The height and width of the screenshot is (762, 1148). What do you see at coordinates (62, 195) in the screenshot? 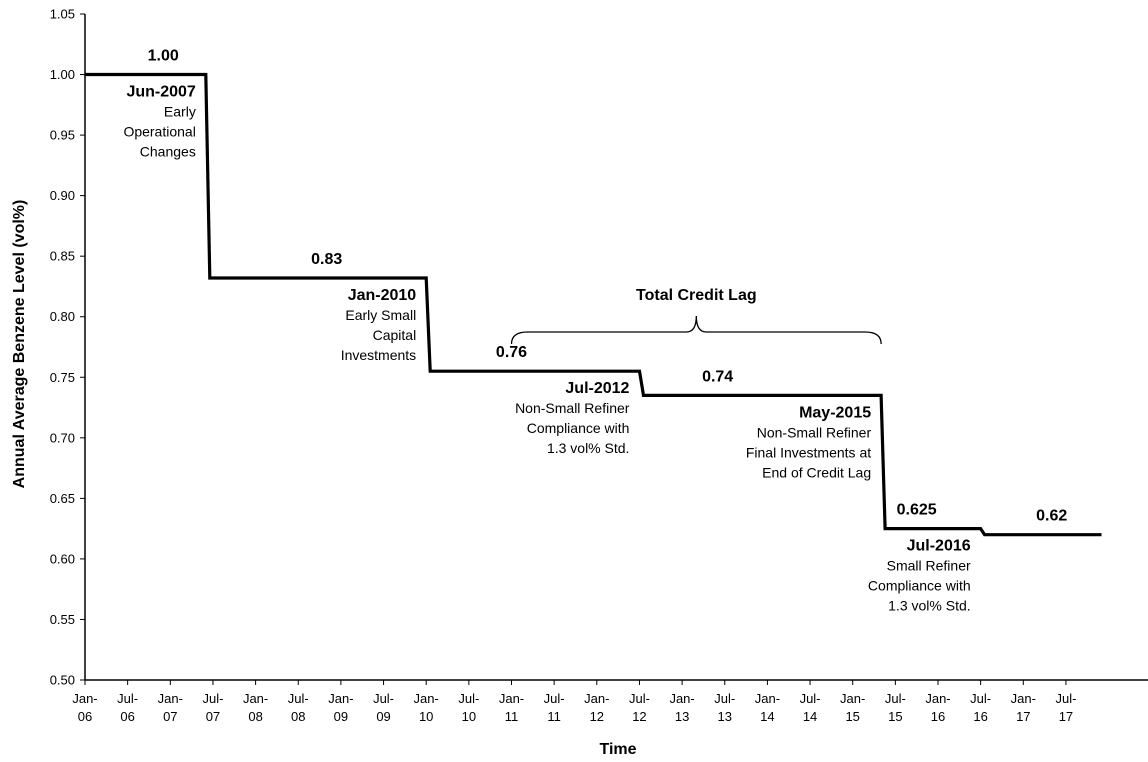
I see `y-tick-label: 0.90` at bounding box center [62, 195].